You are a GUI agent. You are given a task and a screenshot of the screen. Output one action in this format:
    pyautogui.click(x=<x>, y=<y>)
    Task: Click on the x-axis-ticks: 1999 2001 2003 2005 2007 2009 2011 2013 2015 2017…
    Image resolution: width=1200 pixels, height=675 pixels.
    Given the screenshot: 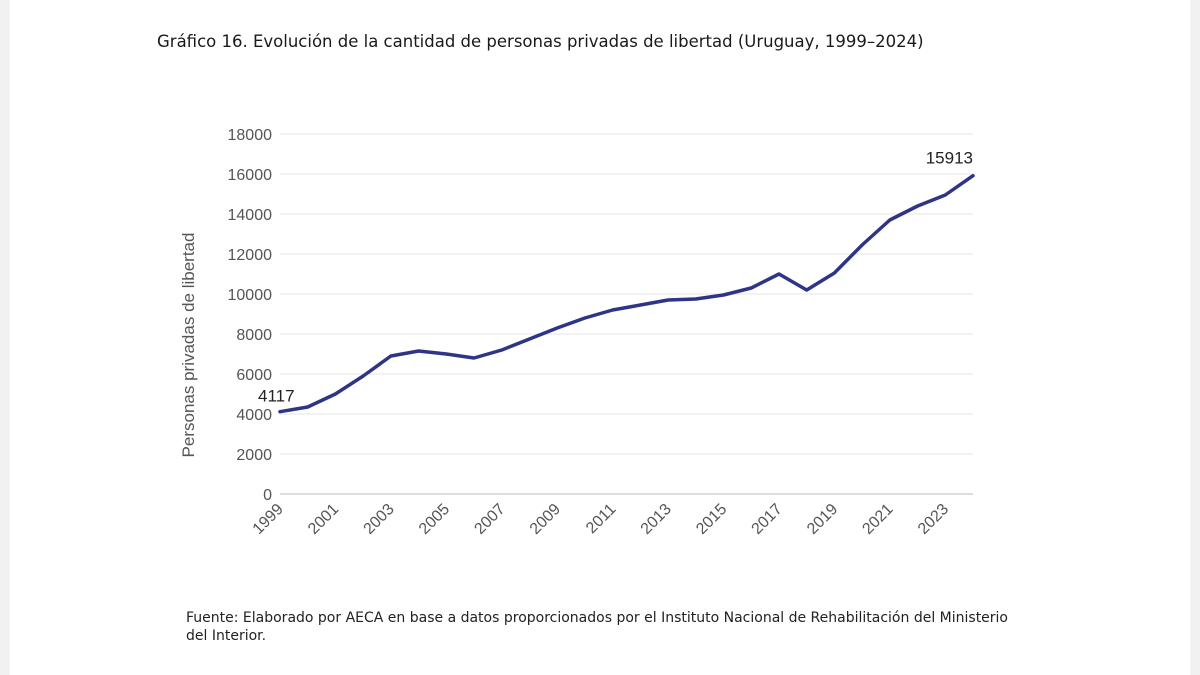 What is the action you would take?
    pyautogui.click(x=601, y=519)
    